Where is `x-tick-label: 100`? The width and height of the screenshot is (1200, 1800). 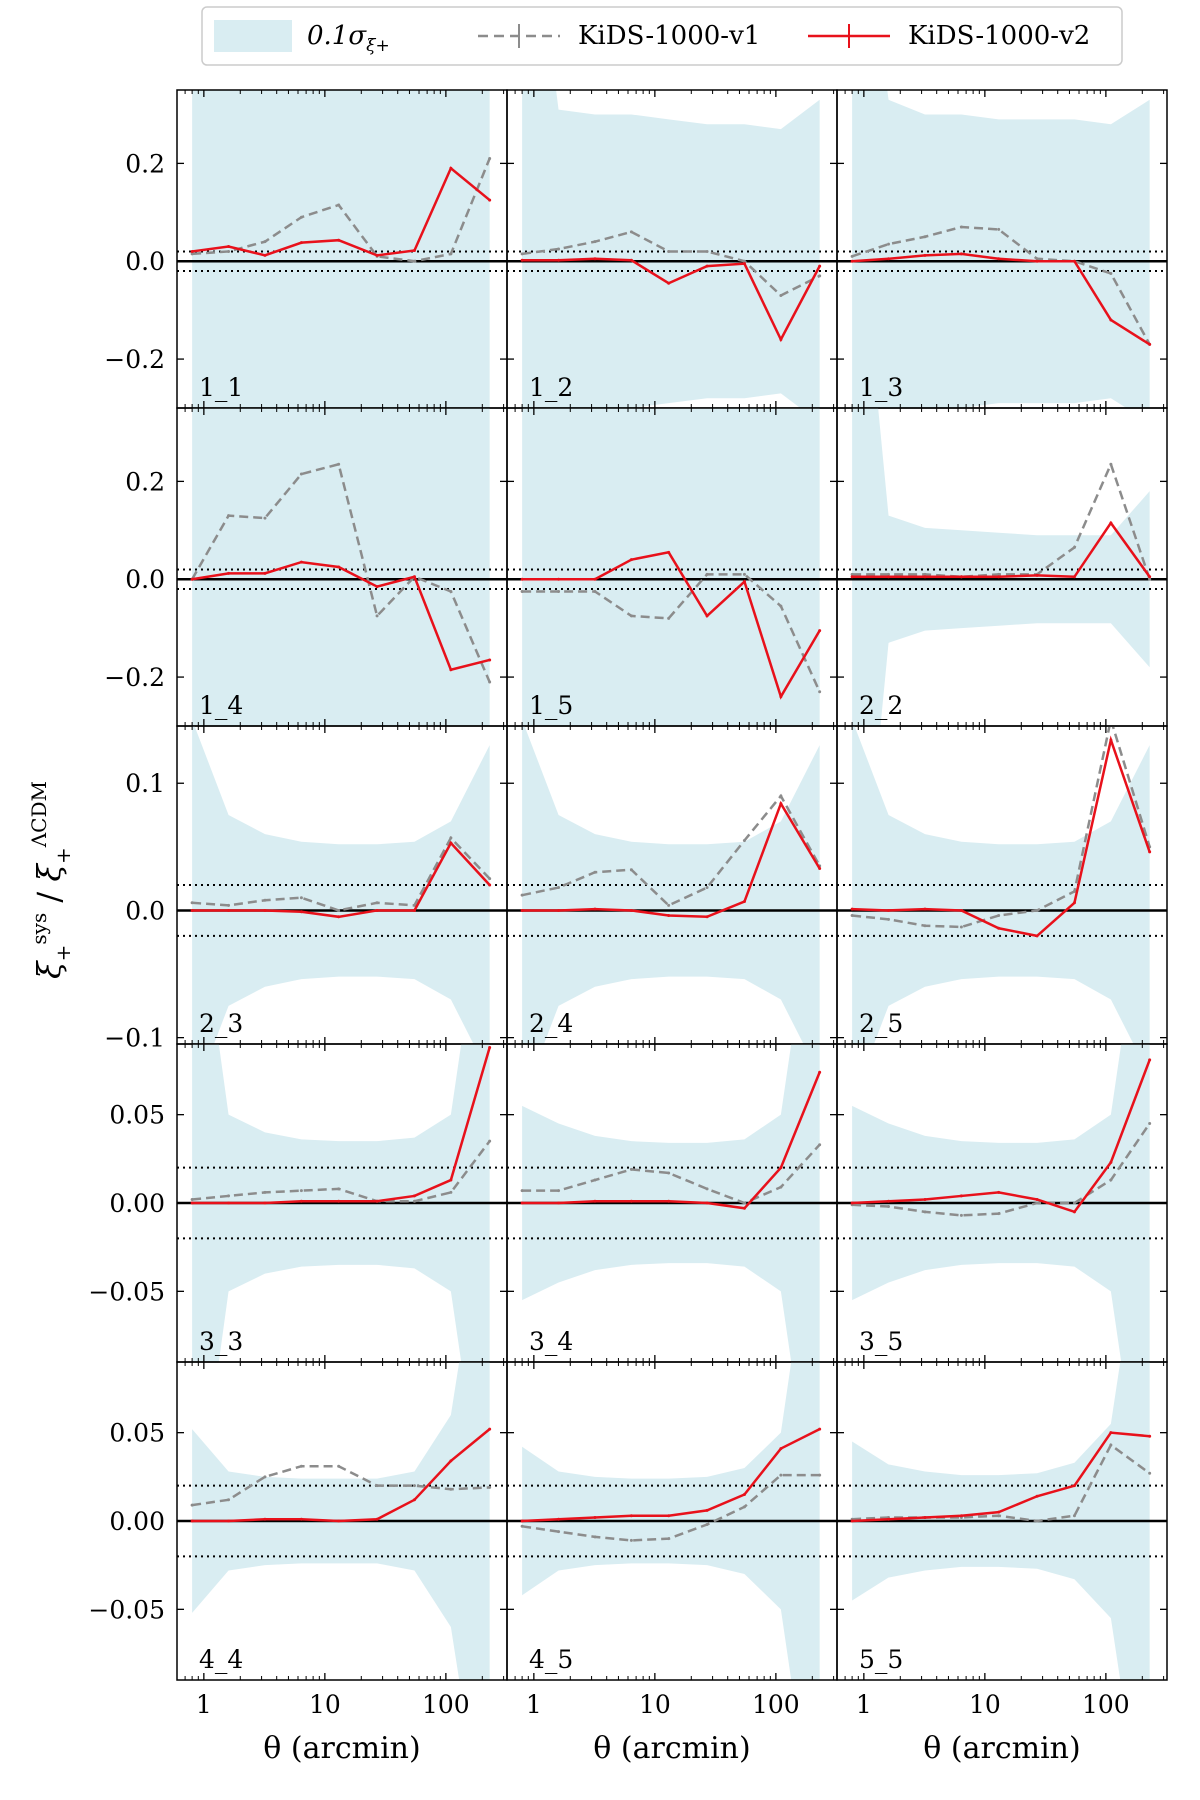
x-tick-label: 100 is located at coordinates (776, 1704).